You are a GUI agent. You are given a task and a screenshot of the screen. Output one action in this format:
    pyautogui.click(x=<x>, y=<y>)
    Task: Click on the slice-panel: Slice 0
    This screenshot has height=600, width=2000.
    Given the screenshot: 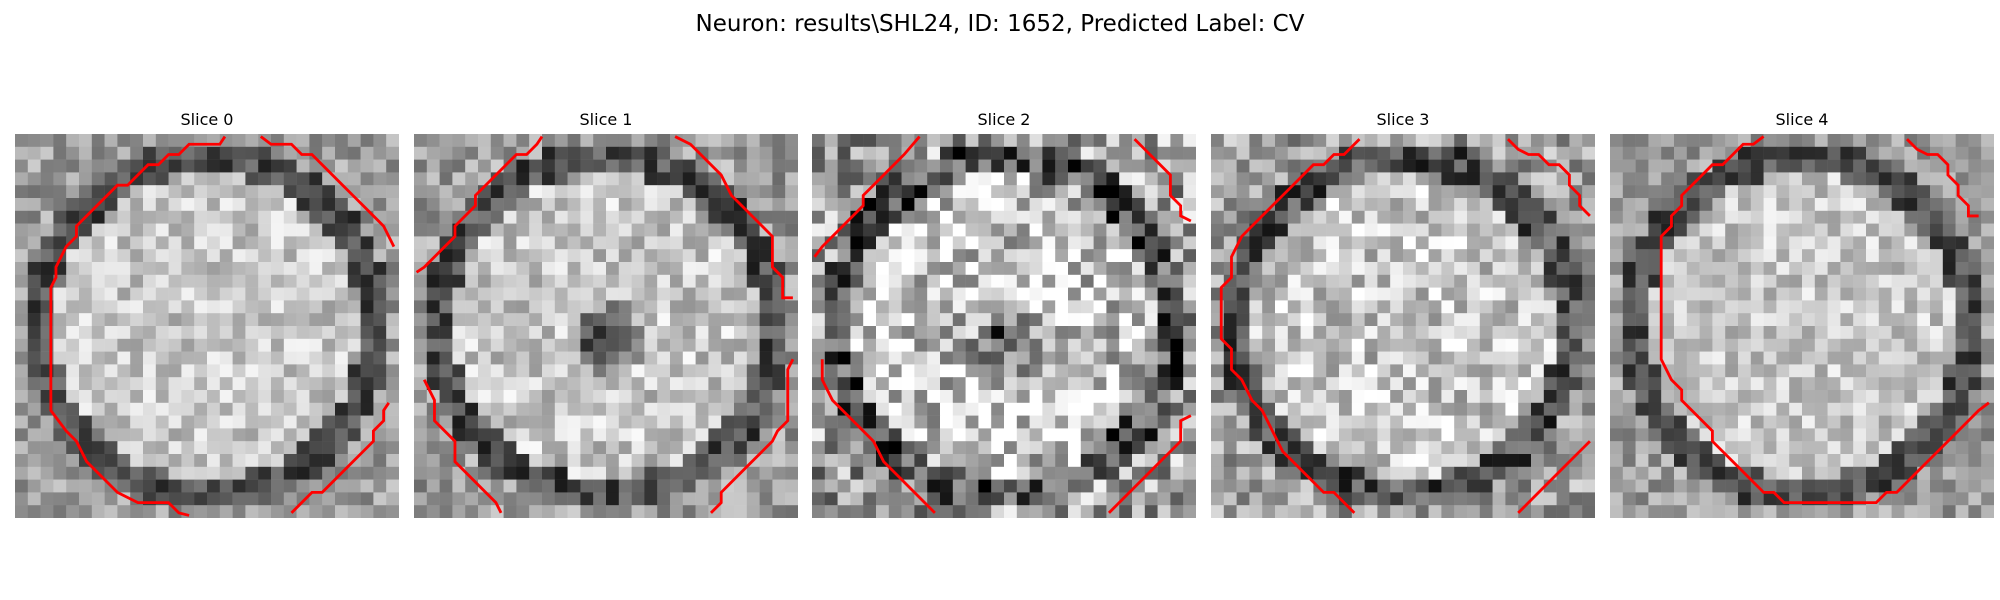 What is the action you would take?
    pyautogui.click(x=207, y=316)
    